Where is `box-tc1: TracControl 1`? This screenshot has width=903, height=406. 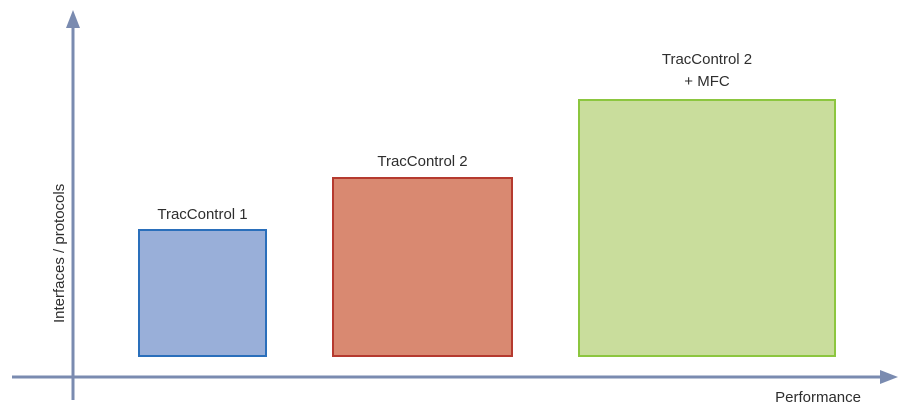
box-tc1: TracControl 1 is located at coordinates (202, 281).